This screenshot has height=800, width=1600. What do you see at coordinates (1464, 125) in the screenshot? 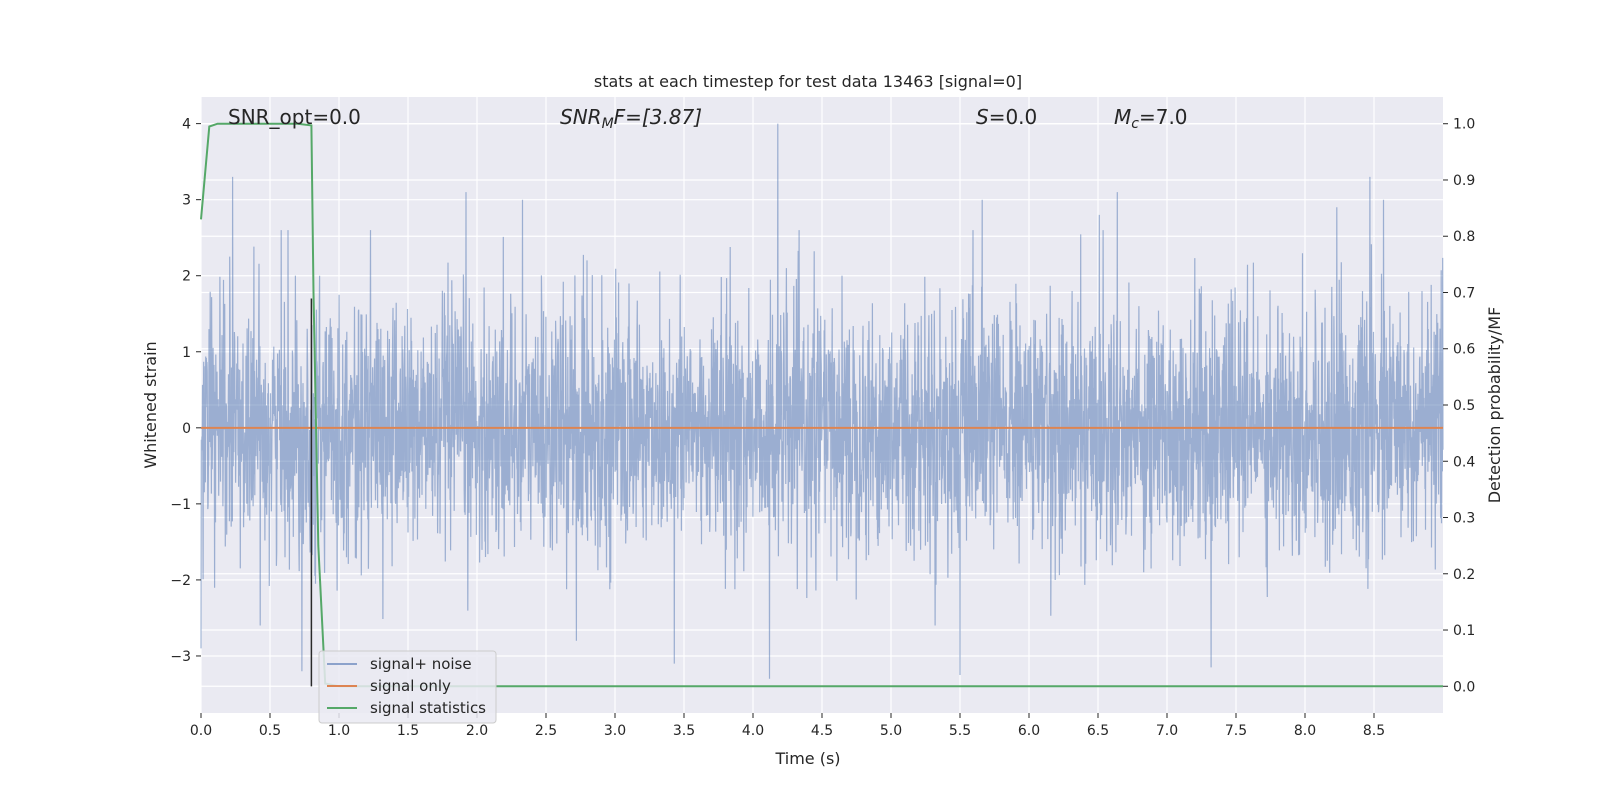
I see `y2-tick-label: 1.0` at bounding box center [1464, 125].